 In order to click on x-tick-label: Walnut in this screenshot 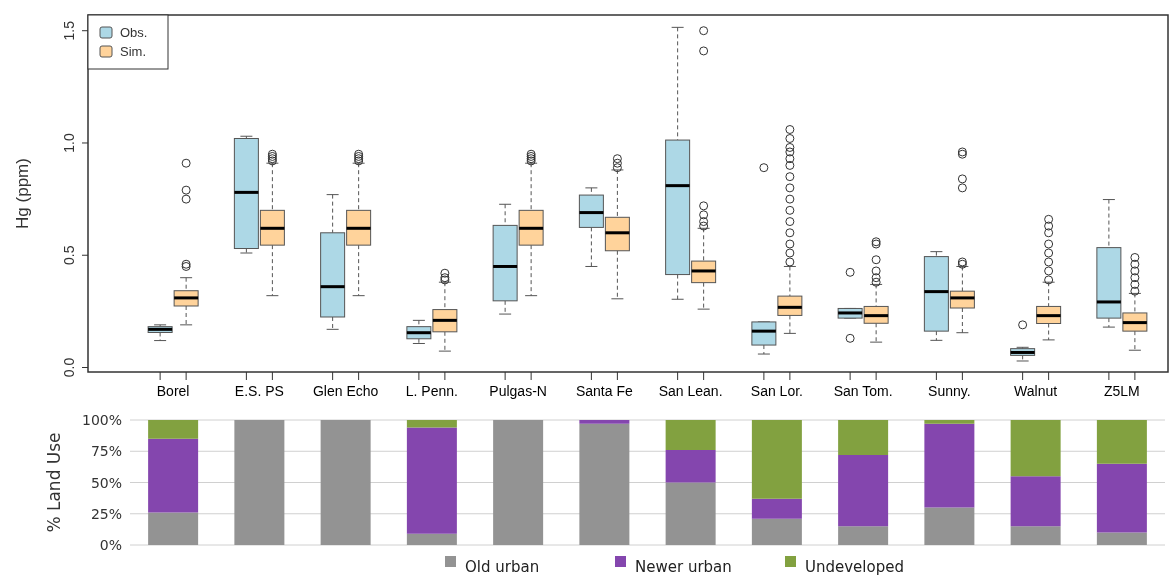, I will do `click(1036, 391)`.